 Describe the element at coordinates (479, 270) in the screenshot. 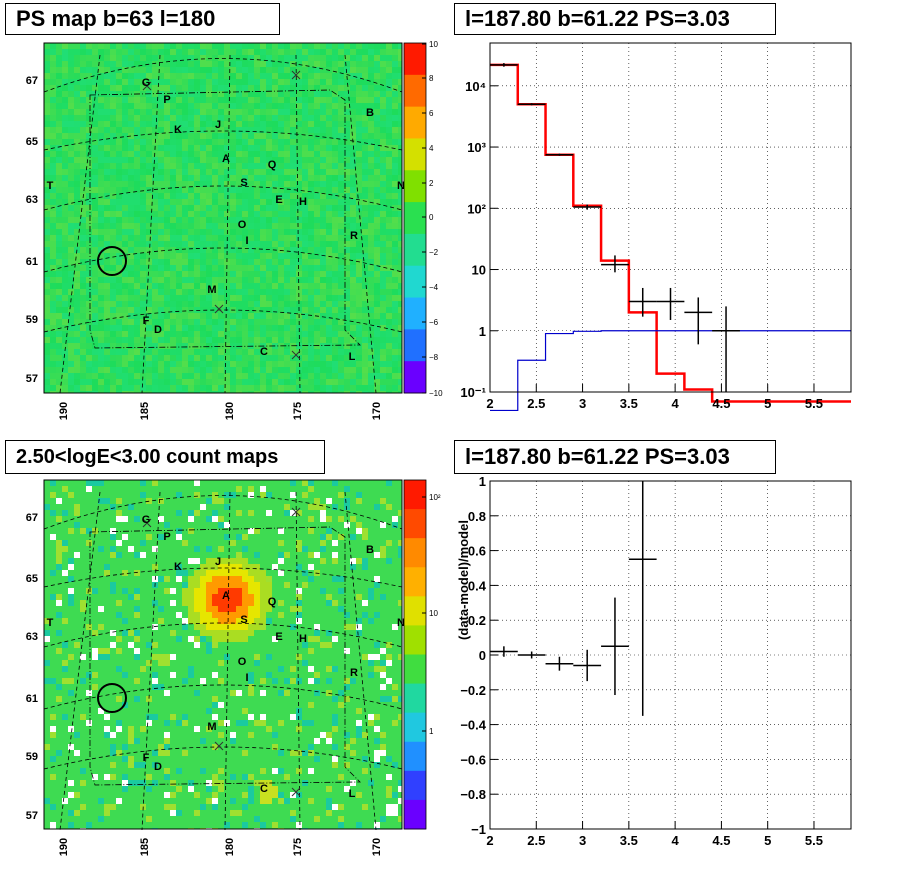

I see `y-tick-label: 10` at that location.